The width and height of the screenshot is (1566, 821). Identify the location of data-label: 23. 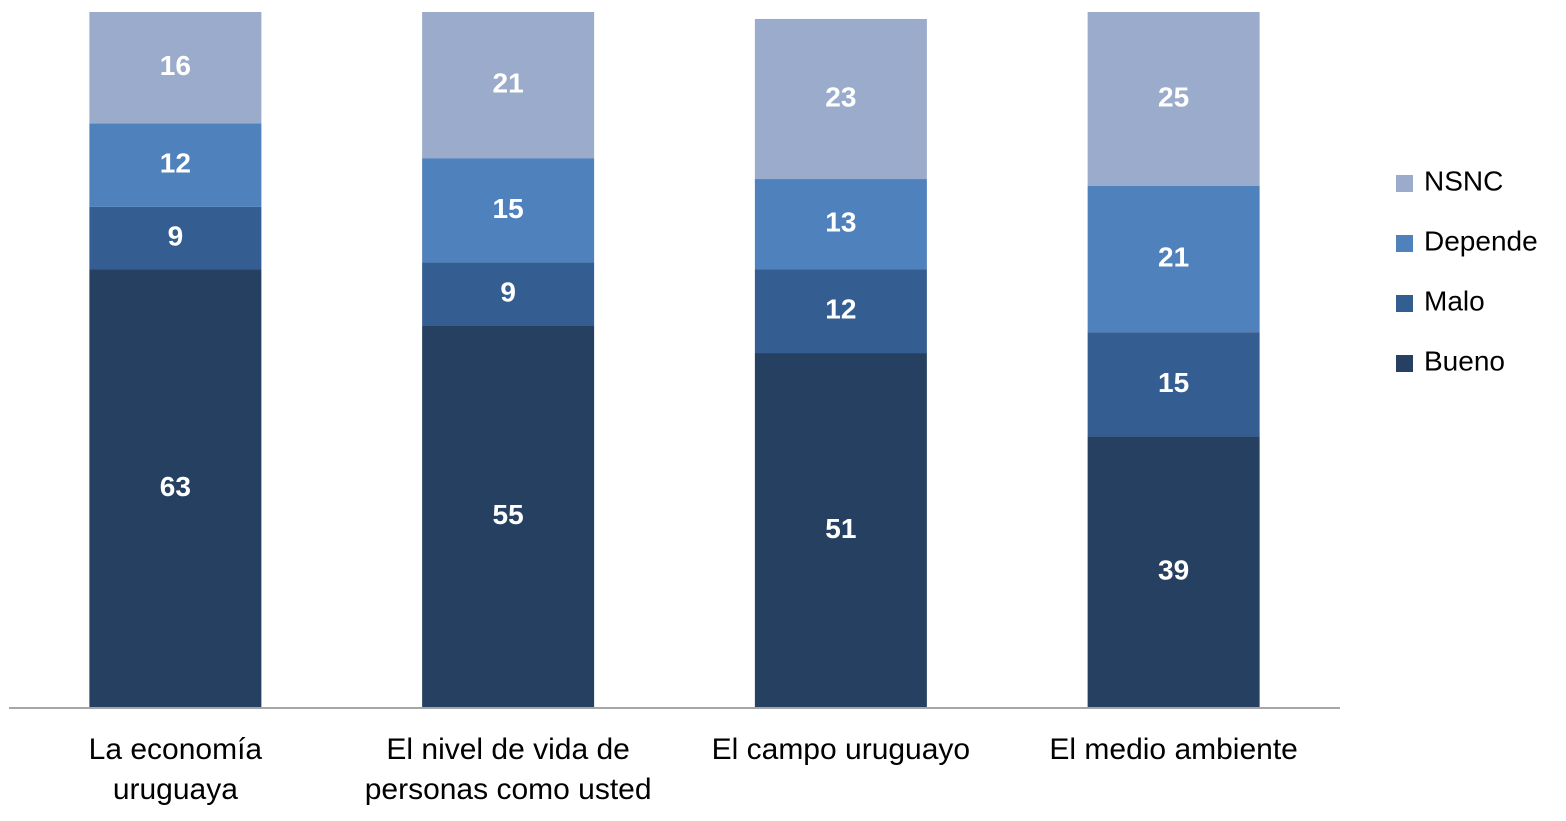
(840, 96).